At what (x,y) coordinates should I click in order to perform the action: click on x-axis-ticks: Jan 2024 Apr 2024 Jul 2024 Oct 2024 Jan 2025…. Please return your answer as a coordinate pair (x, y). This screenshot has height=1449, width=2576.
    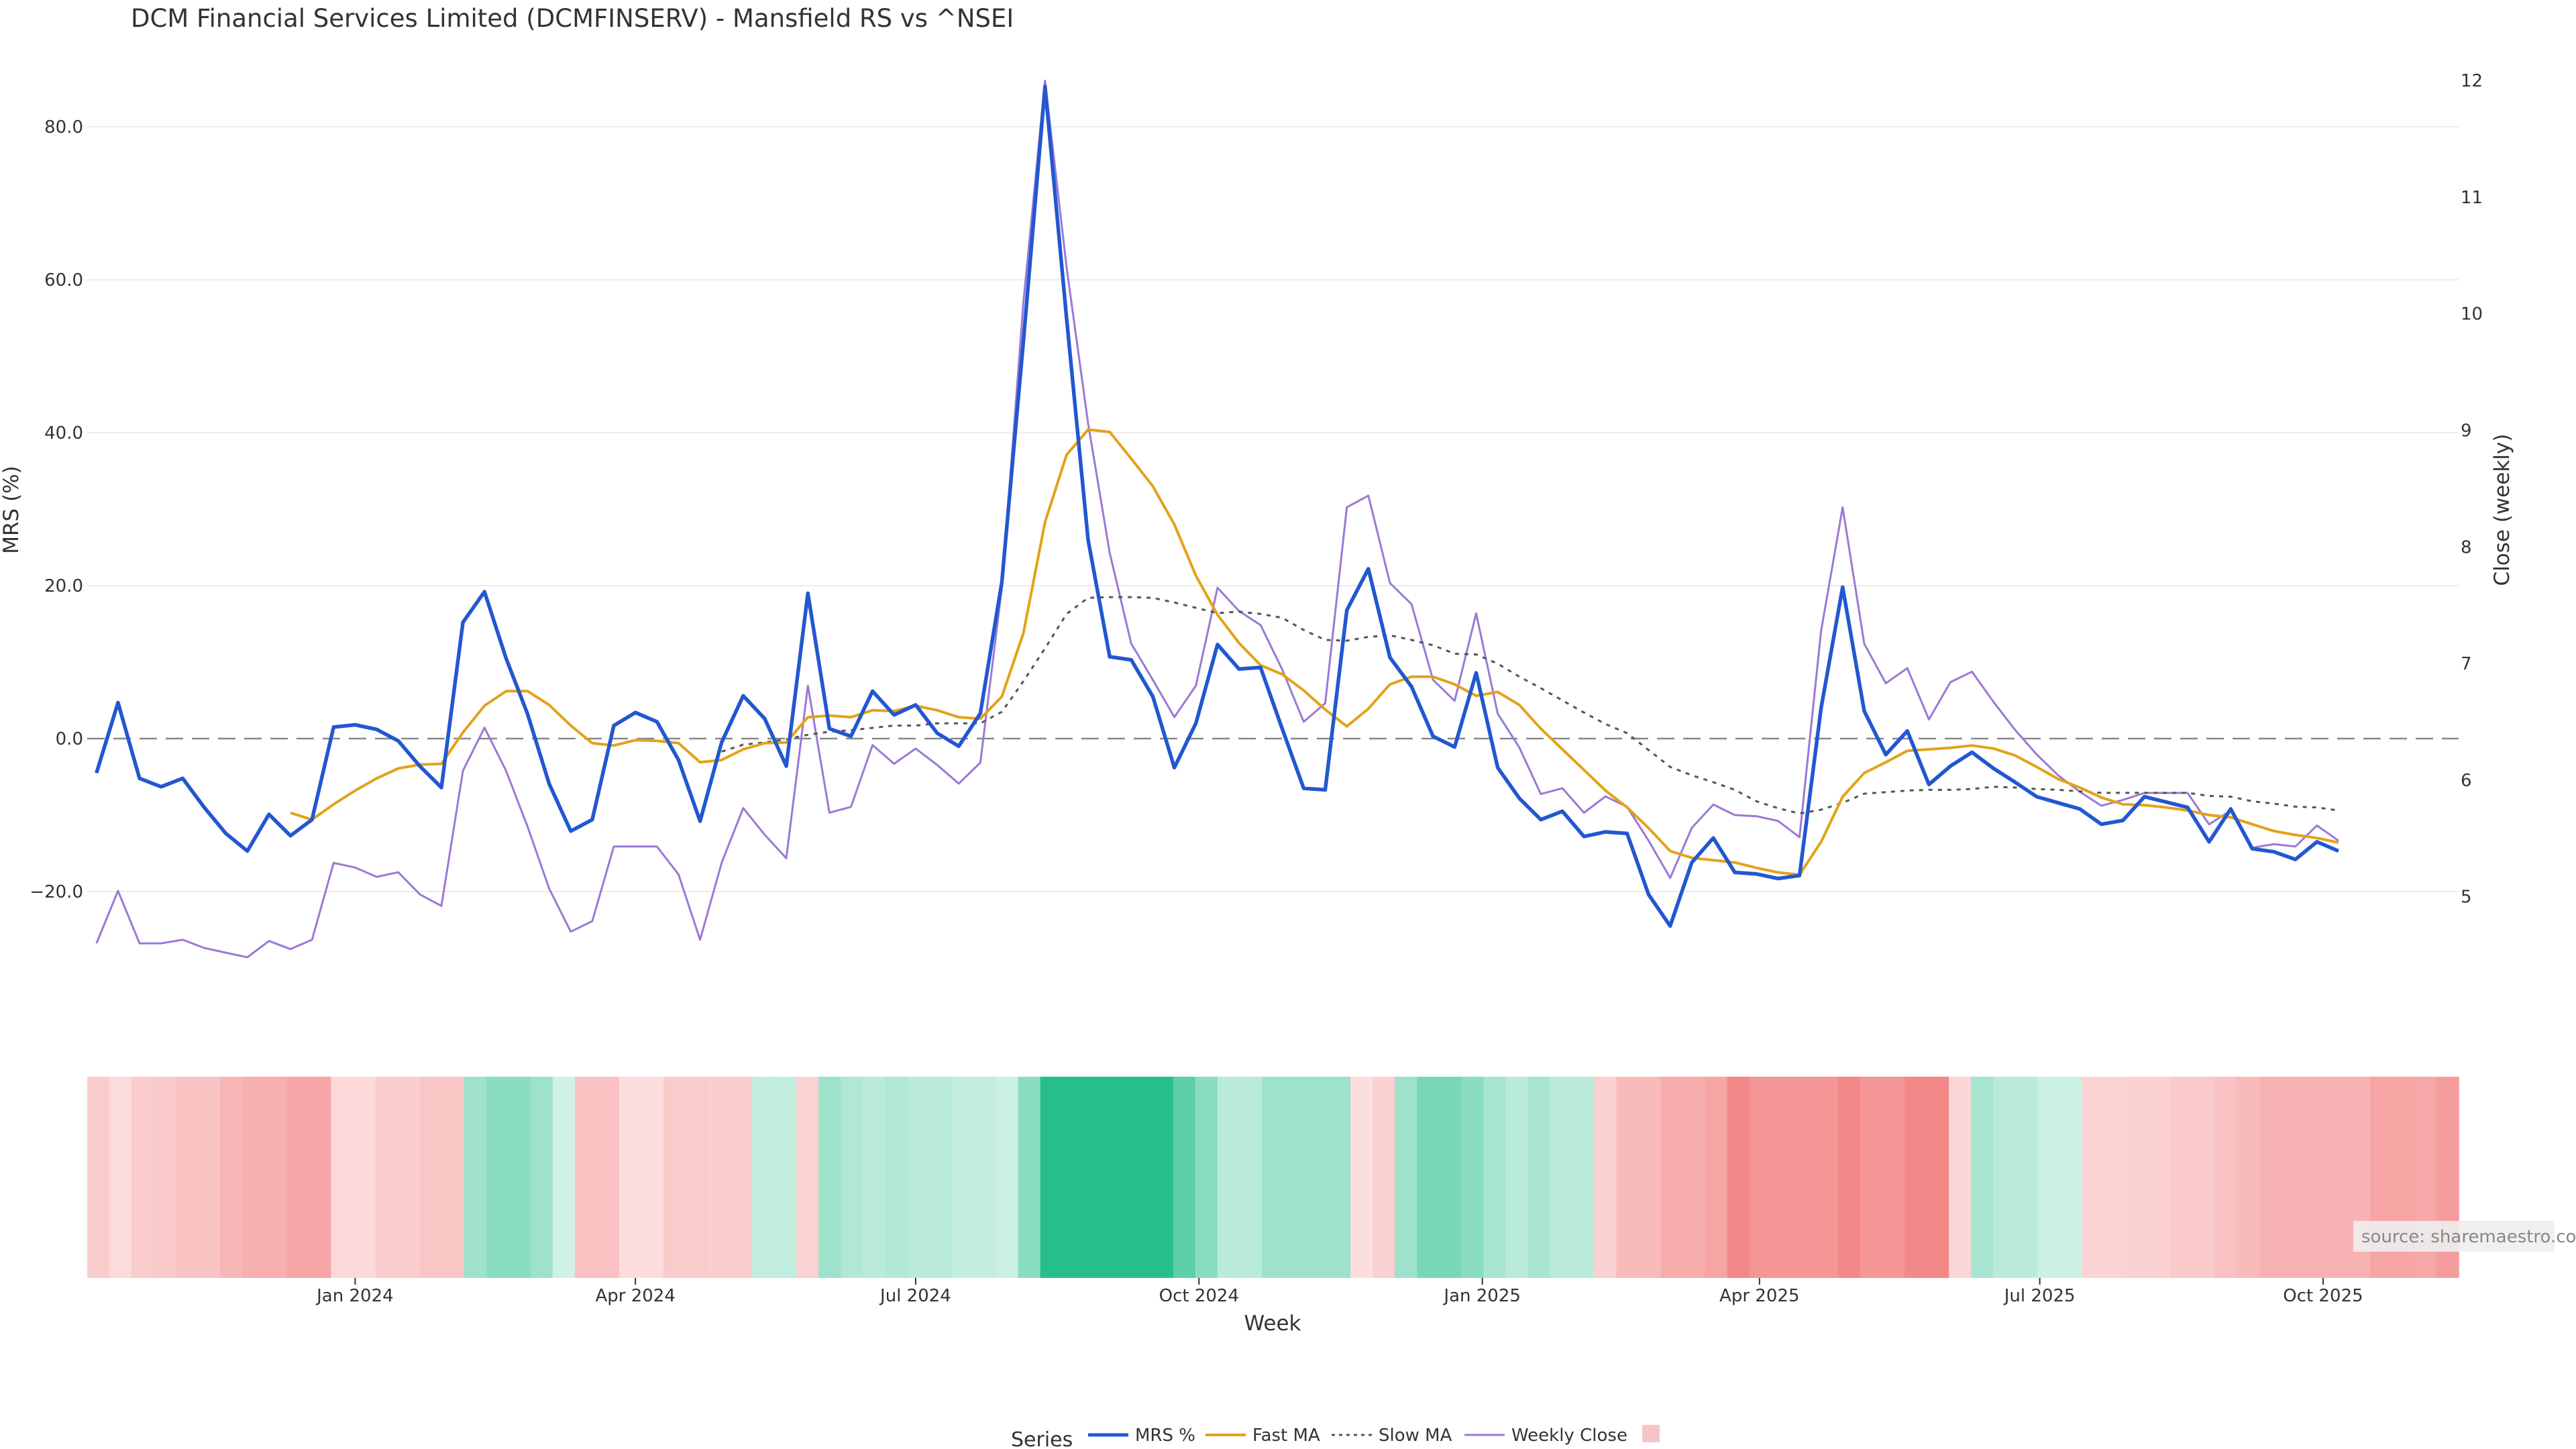
    Looking at the image, I should click on (1339, 1292).